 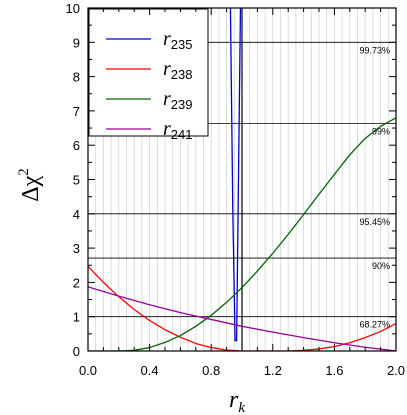 I want to click on legend-entry: r241, so click(x=178, y=130).